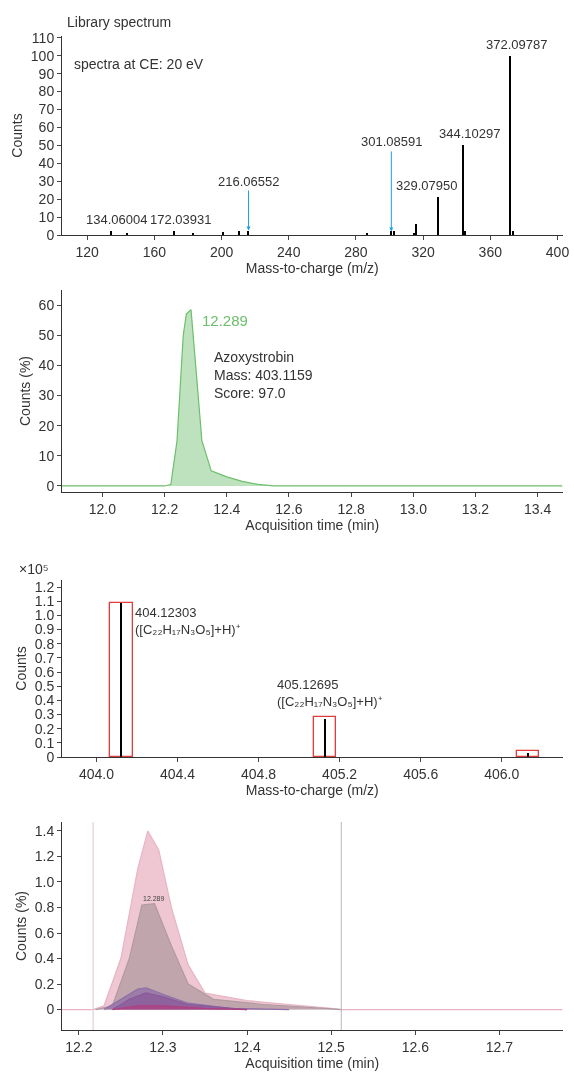 The height and width of the screenshot is (1090, 574). Describe the element at coordinates (44, 830) in the screenshot. I see `y-tick-label: 1.4` at that location.